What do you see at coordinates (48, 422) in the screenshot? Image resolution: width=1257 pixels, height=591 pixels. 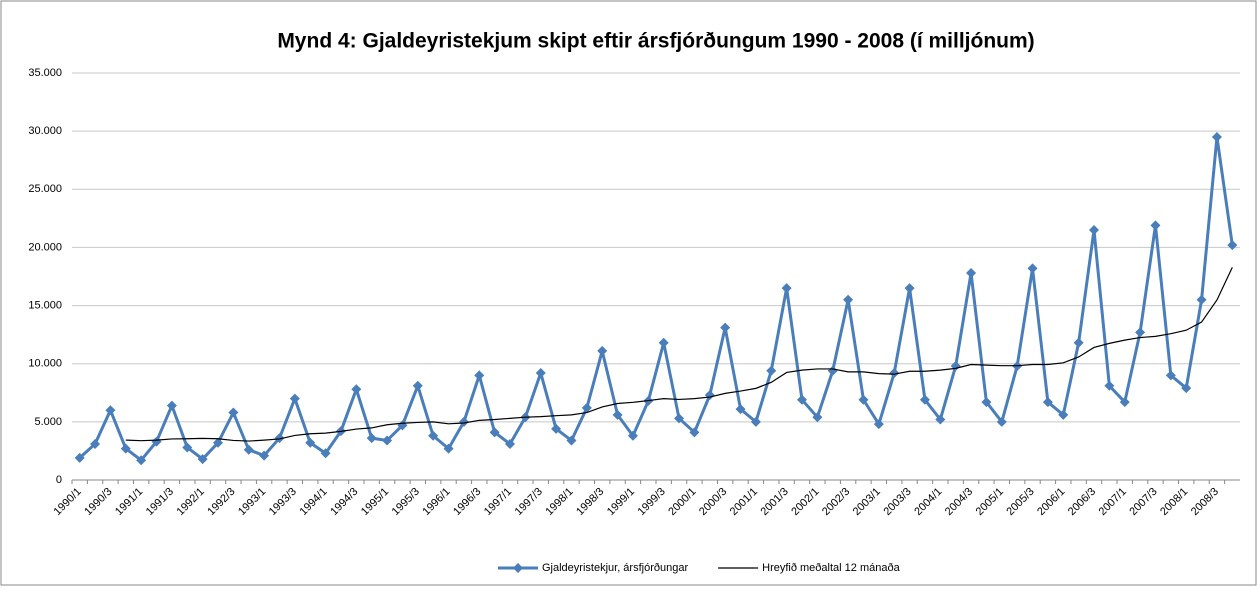 I see `y-tick-label: 5.000` at bounding box center [48, 422].